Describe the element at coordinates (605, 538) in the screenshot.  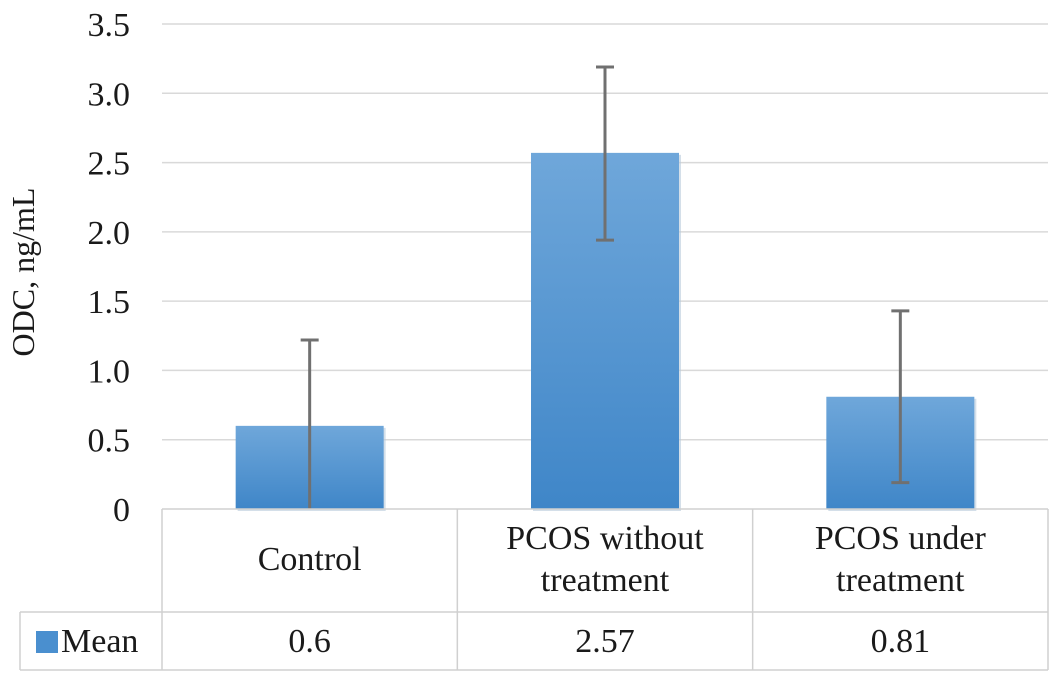
I see `x-tick-label: PCOS without` at that location.